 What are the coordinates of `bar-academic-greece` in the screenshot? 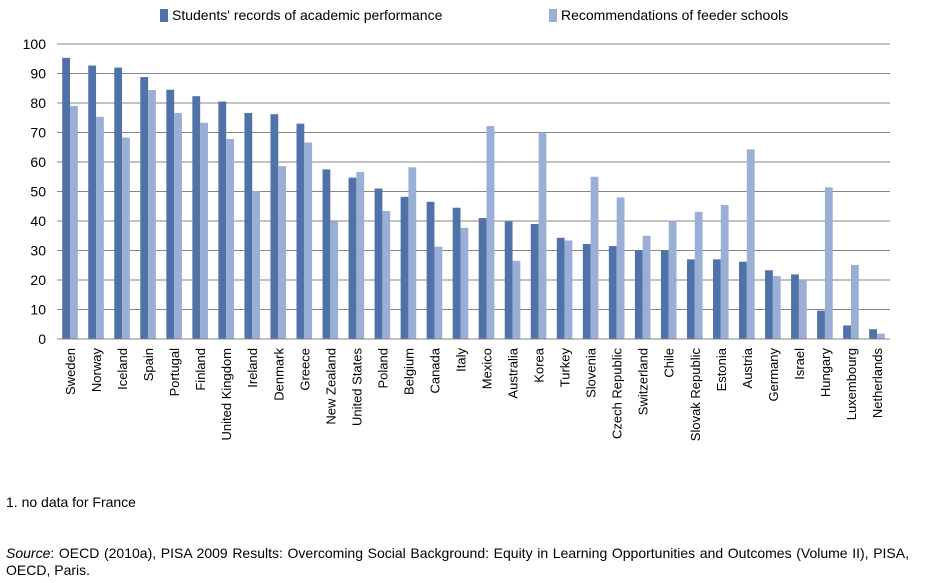 It's located at (300, 231).